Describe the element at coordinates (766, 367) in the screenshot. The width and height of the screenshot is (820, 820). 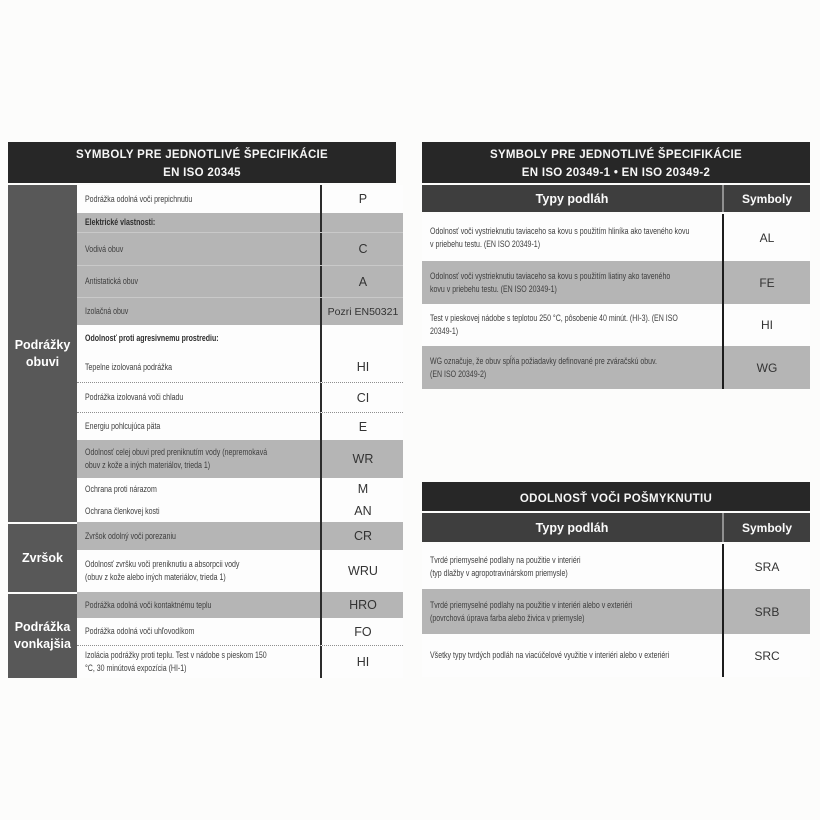
I see `spec-symbol: WG` at that location.